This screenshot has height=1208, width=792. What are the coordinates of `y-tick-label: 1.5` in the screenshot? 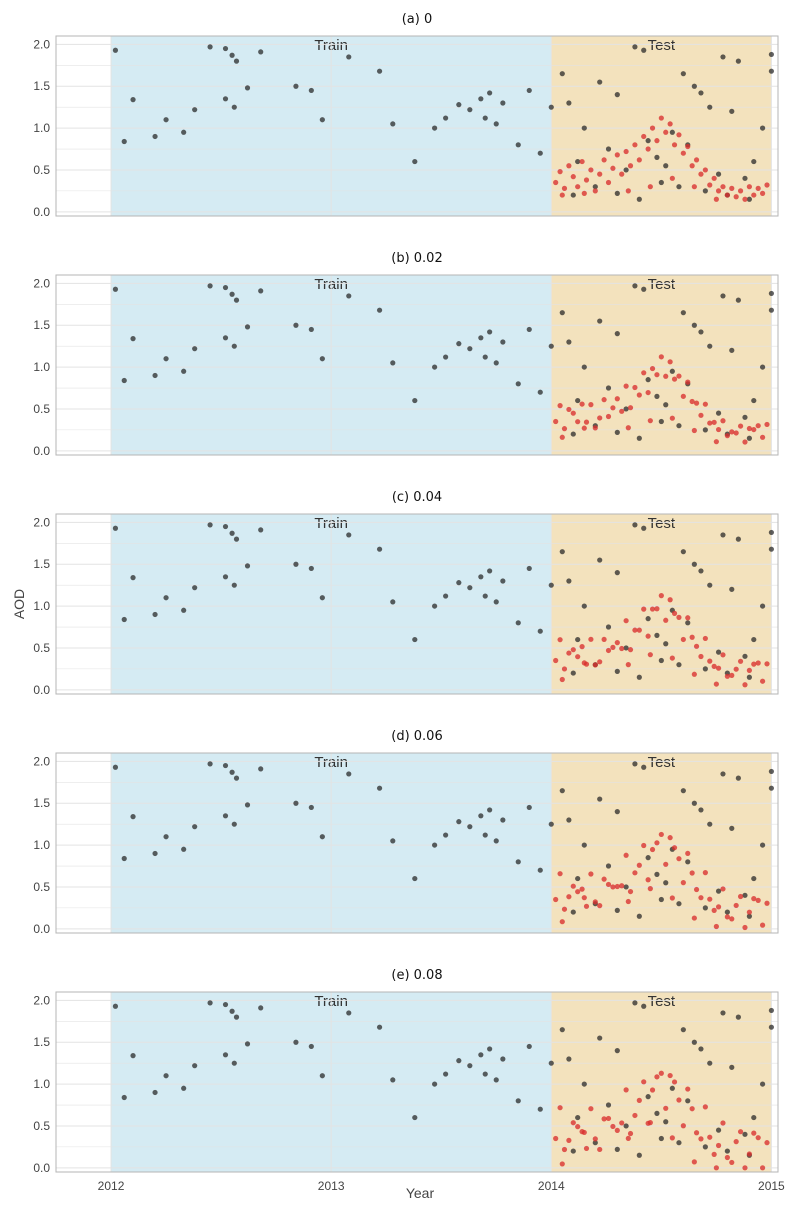 It's located at (41, 325).